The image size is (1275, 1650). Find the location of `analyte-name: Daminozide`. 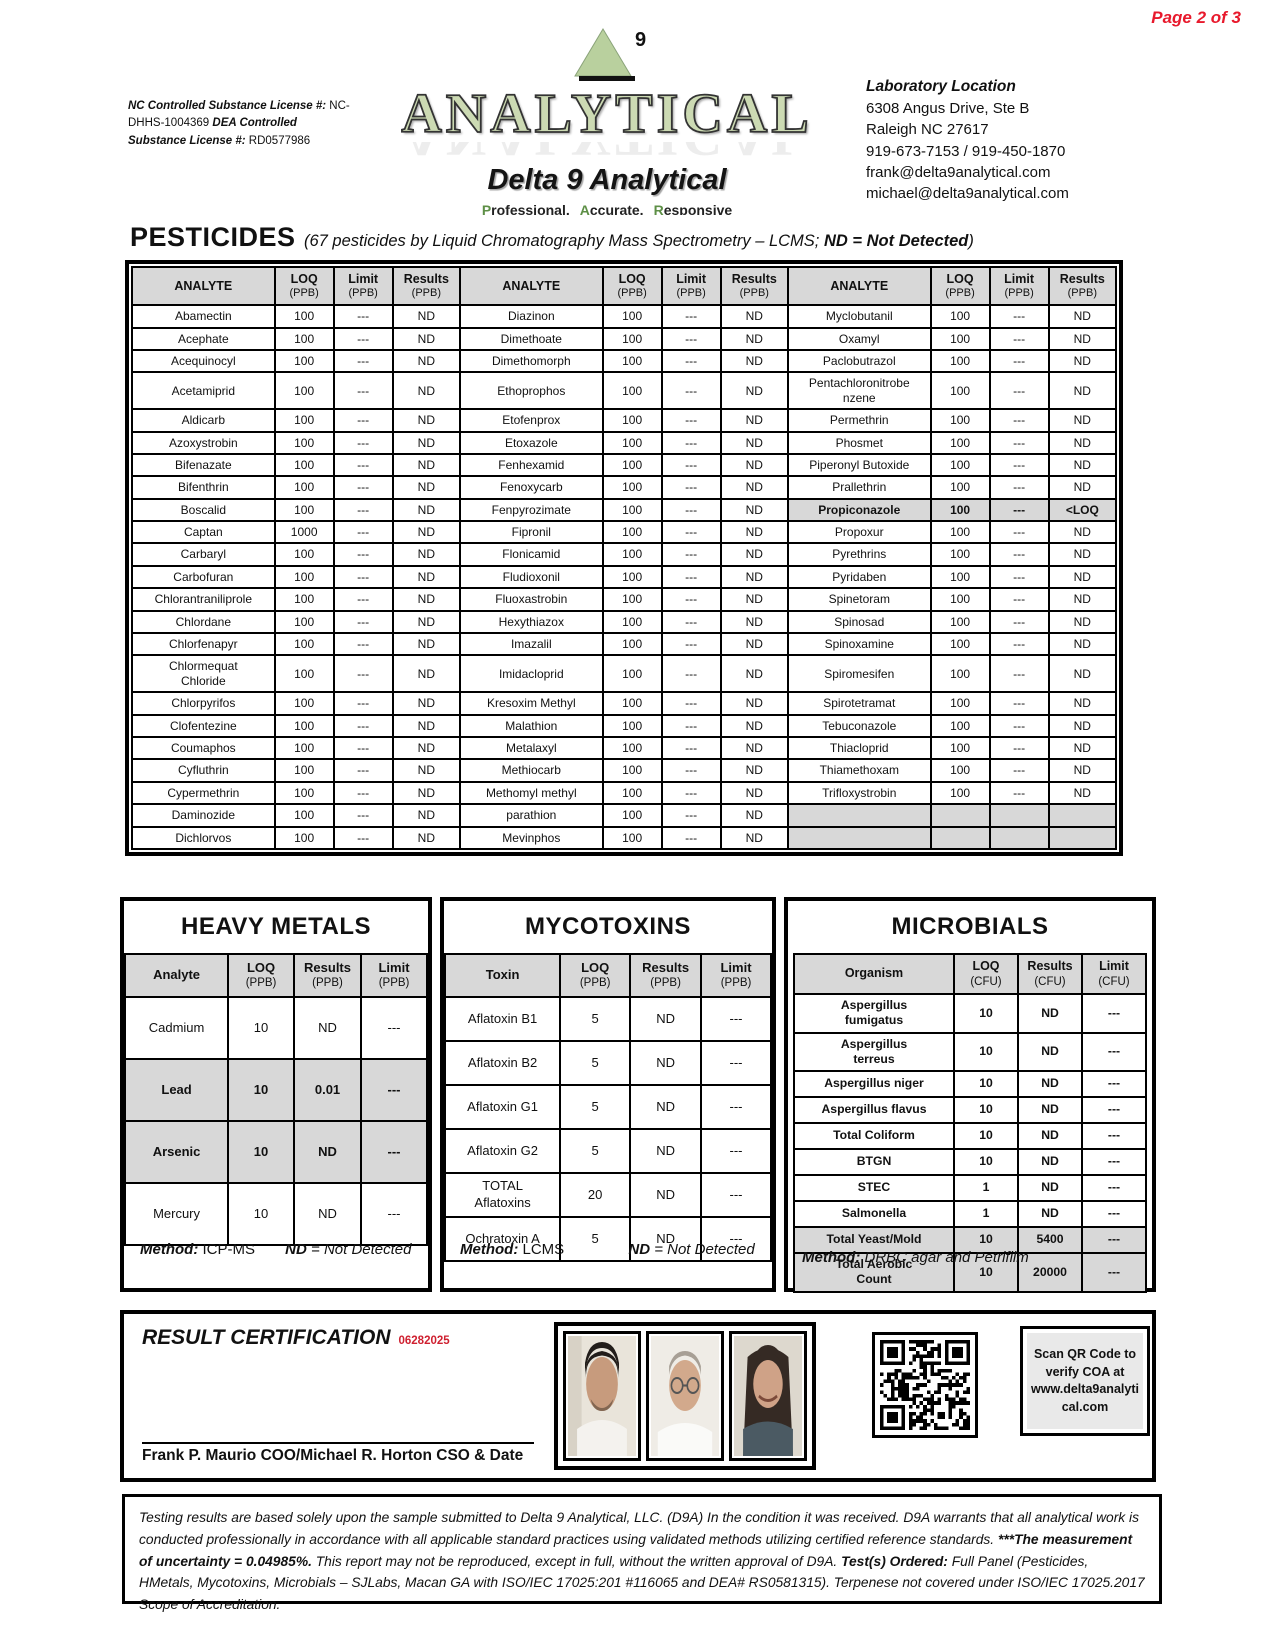

analyte-name: Daminozide is located at coordinates (203, 815).